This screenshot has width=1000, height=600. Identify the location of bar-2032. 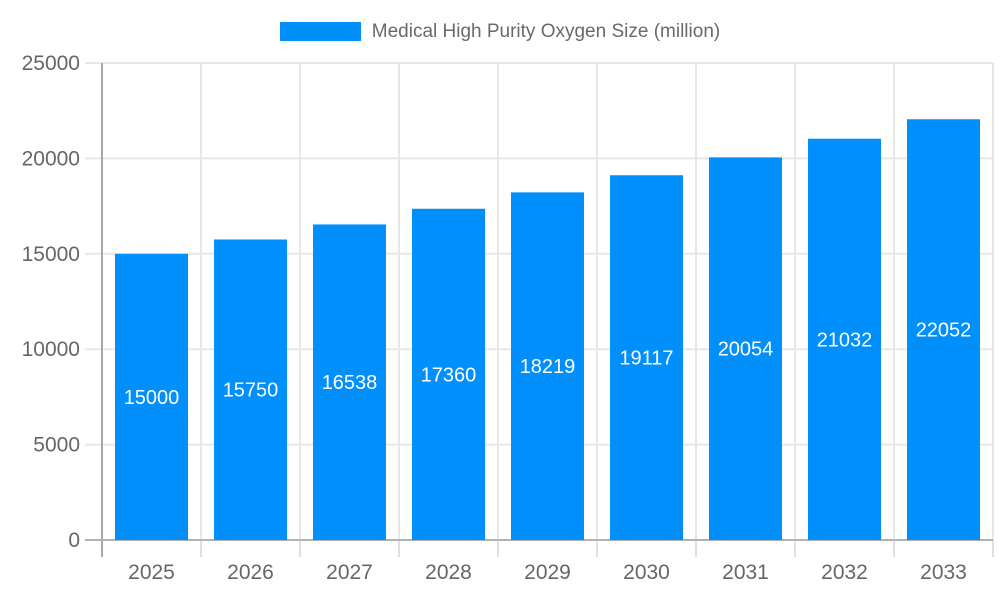
(844, 339).